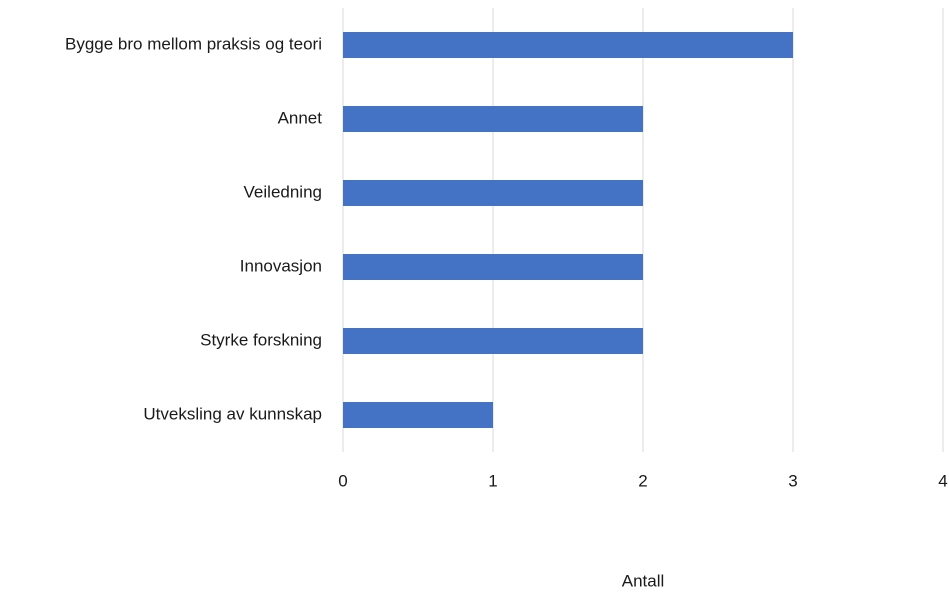 The image size is (949, 592). Describe the element at coordinates (193, 43) in the screenshot. I see `y-tick-label: Bygge bro mellom praksis og teori` at that location.